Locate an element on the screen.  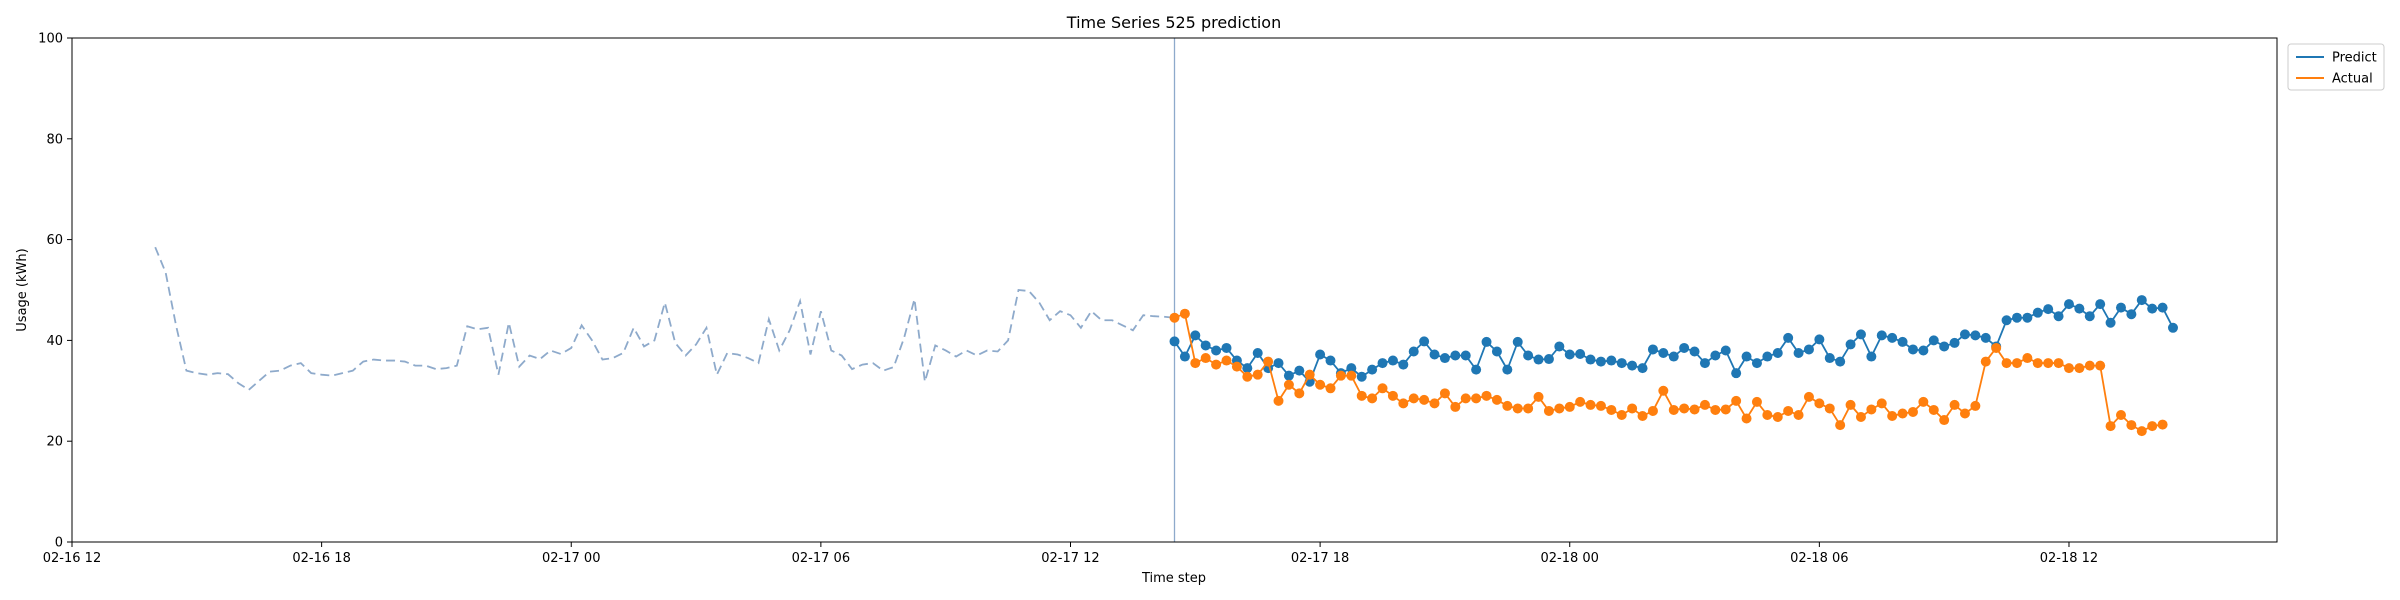
y-tick-label: 100 is located at coordinates (50, 39).